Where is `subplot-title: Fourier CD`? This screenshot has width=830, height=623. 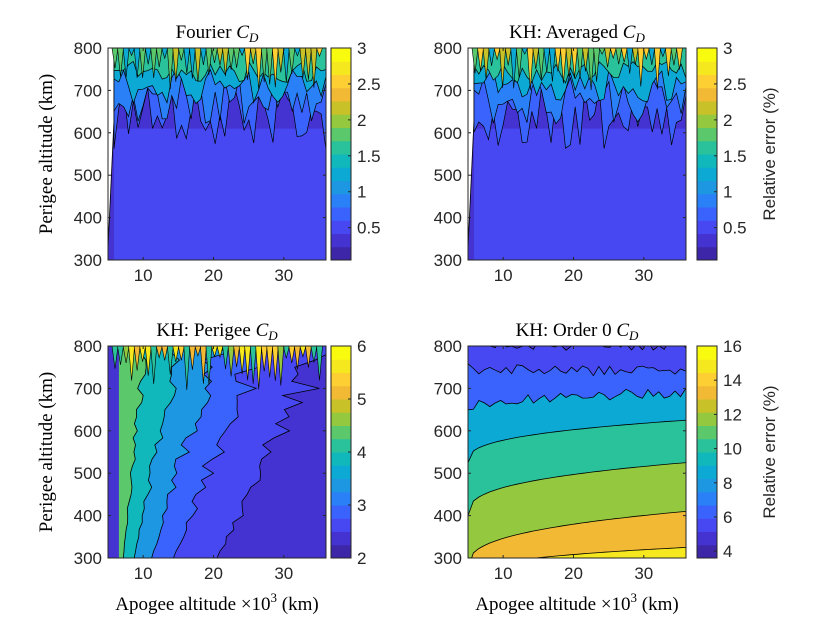
subplot-title: Fourier CD is located at coordinates (217, 33).